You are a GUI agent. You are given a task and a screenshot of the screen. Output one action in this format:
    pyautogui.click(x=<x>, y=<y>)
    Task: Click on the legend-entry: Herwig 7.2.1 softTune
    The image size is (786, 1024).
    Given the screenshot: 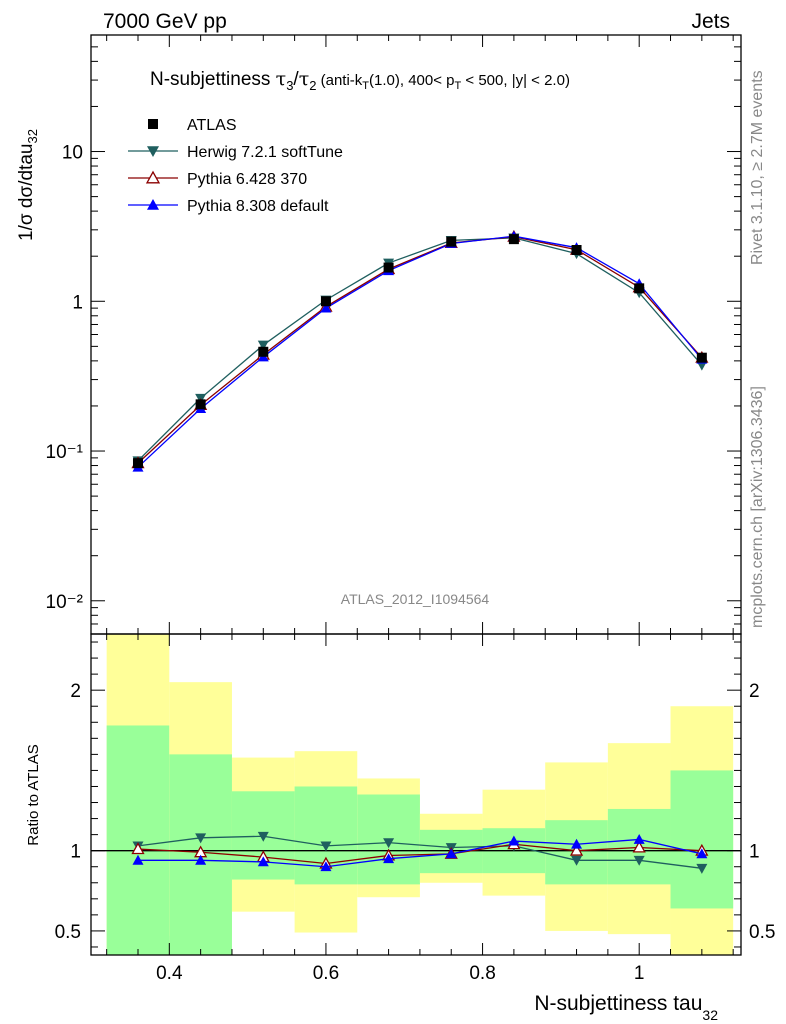 What is the action you would take?
    pyautogui.click(x=235, y=152)
    